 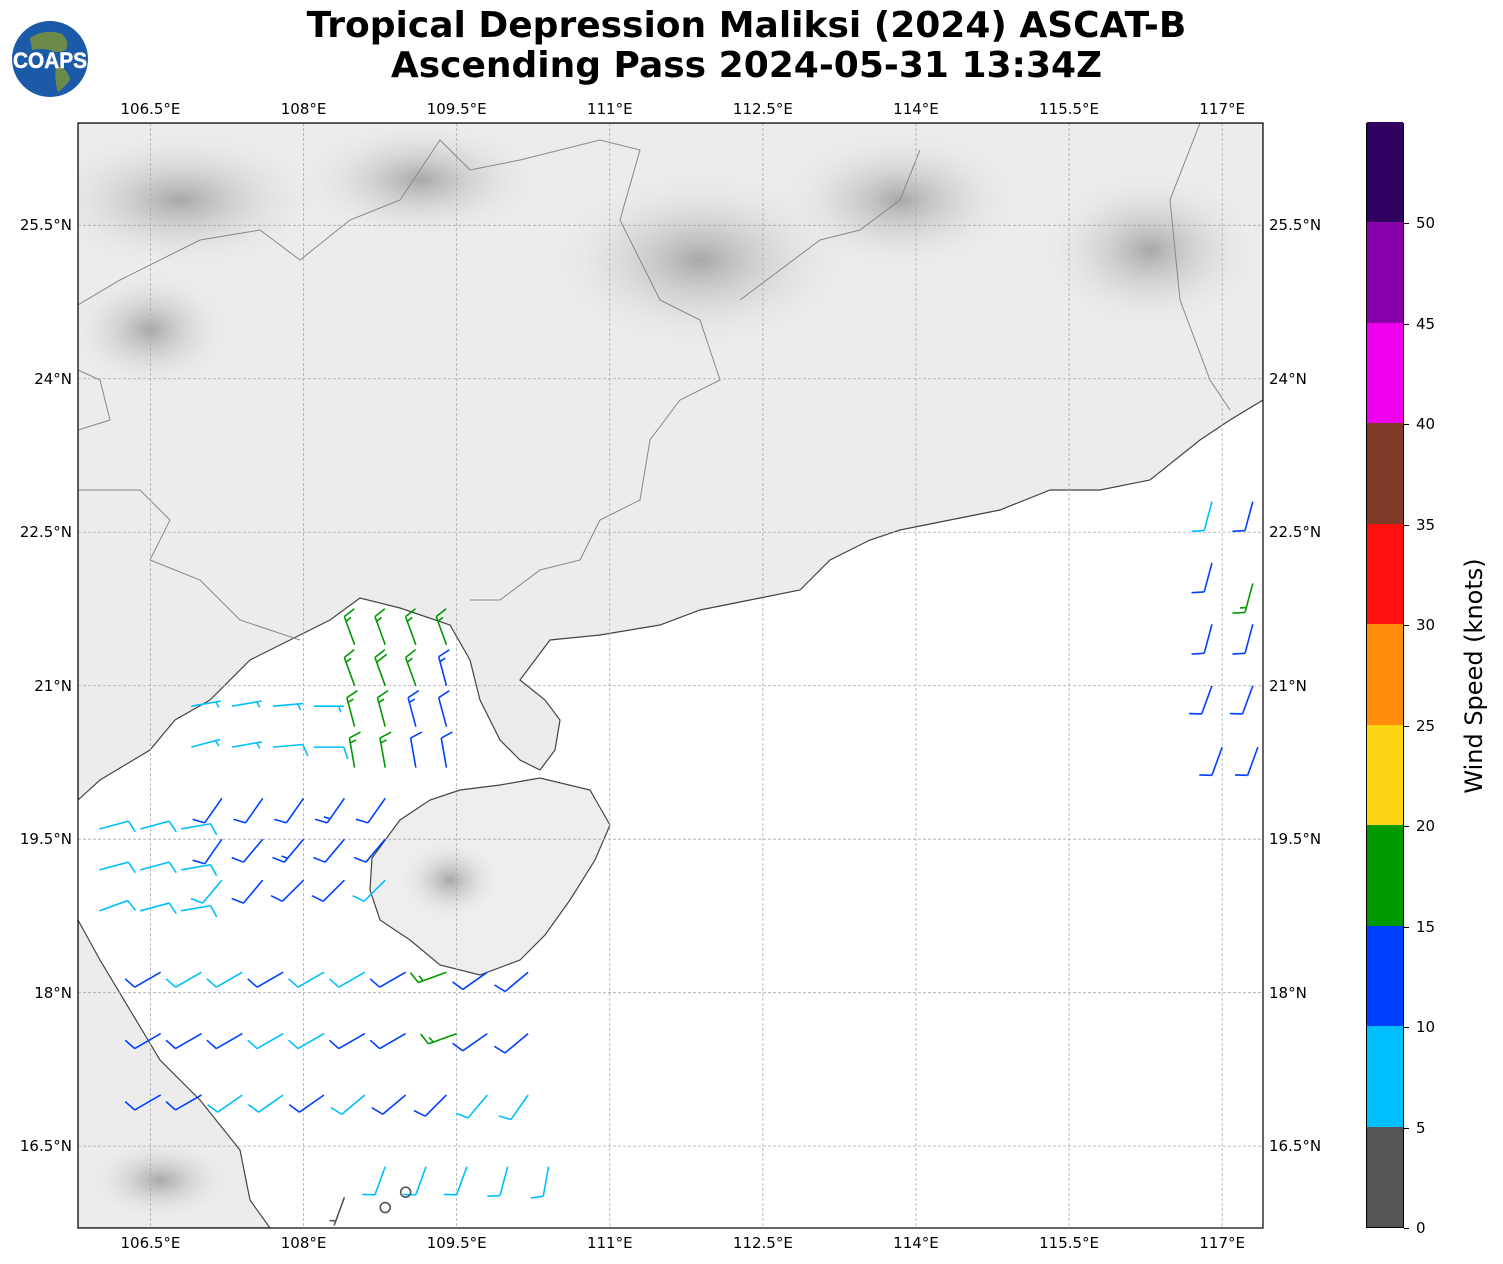 I want to click on lat-tick-label-right: 22.5°N, so click(x=1295, y=532).